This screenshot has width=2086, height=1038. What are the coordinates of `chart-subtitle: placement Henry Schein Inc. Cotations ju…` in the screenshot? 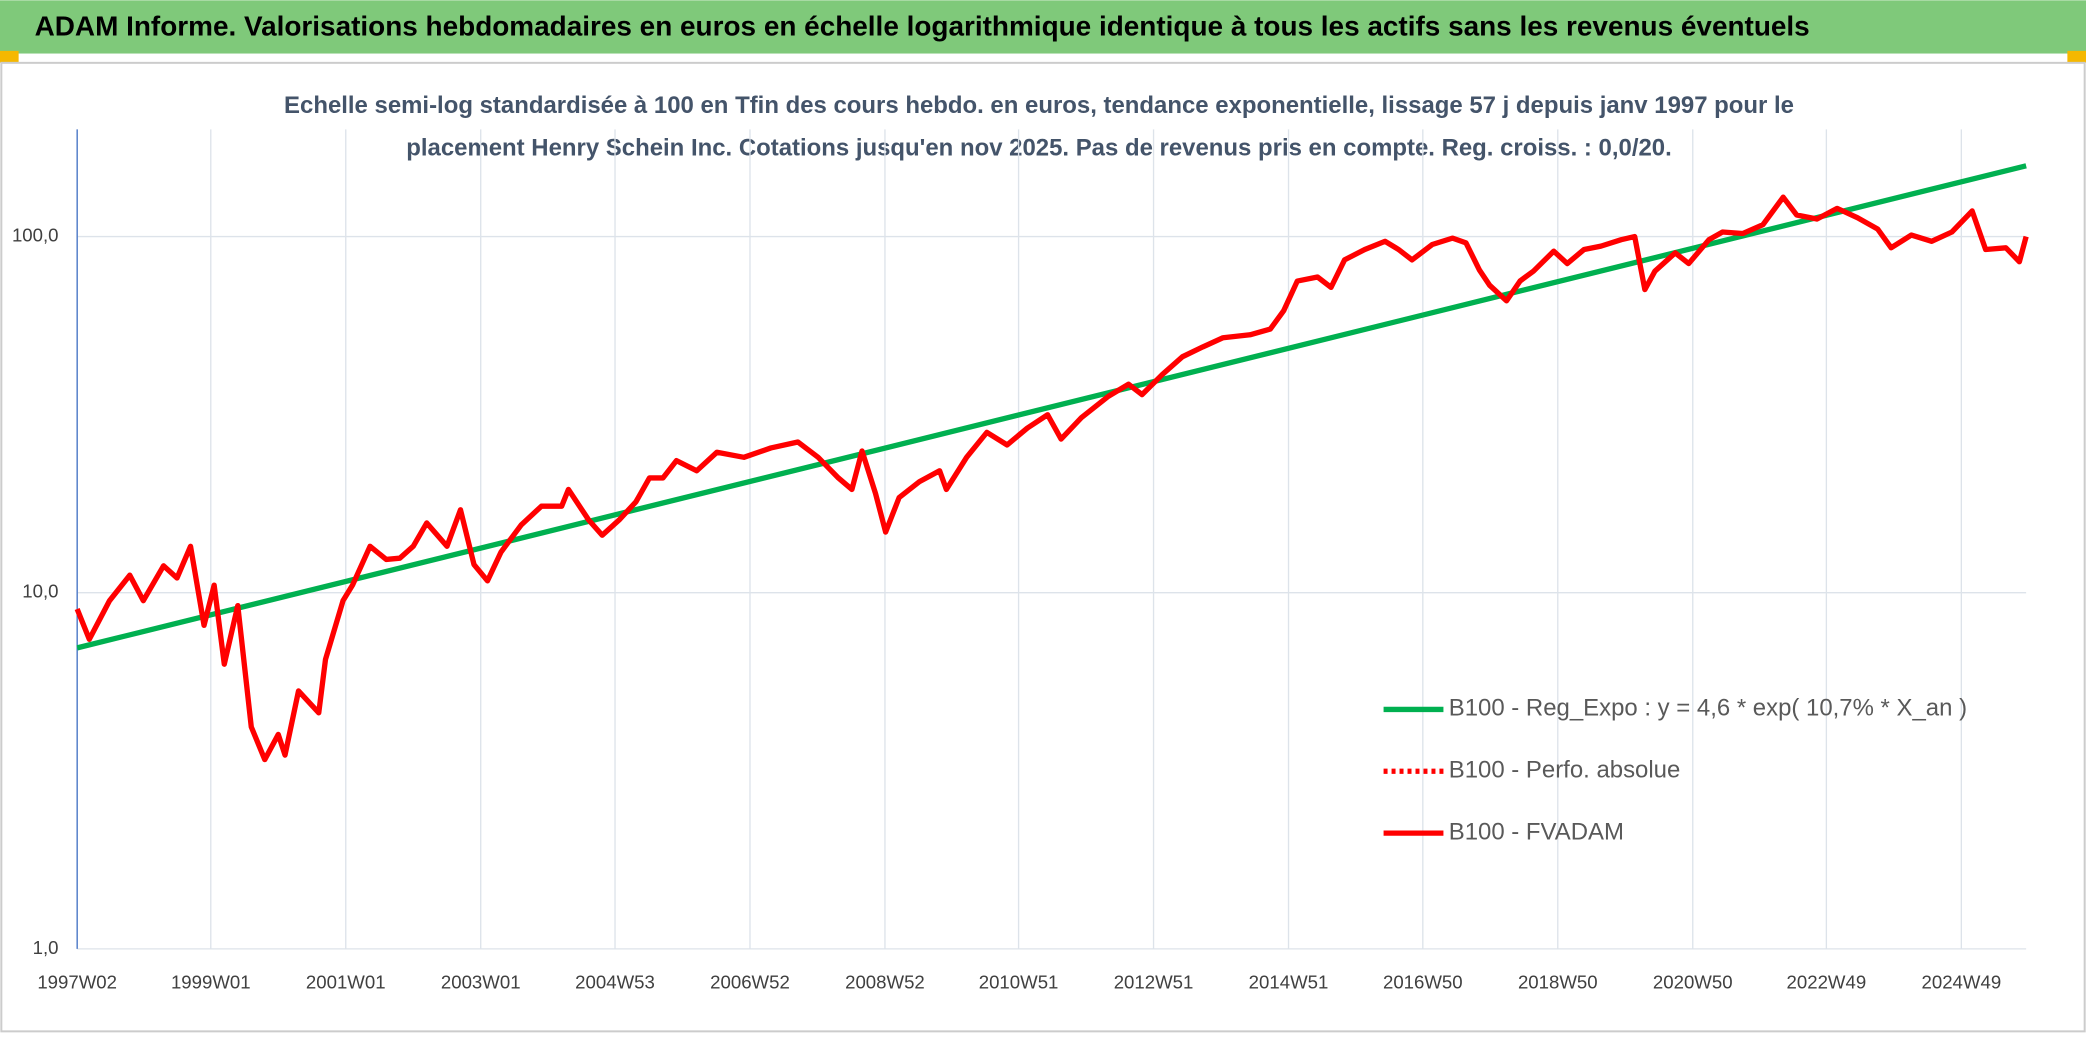 It's located at (1039, 148).